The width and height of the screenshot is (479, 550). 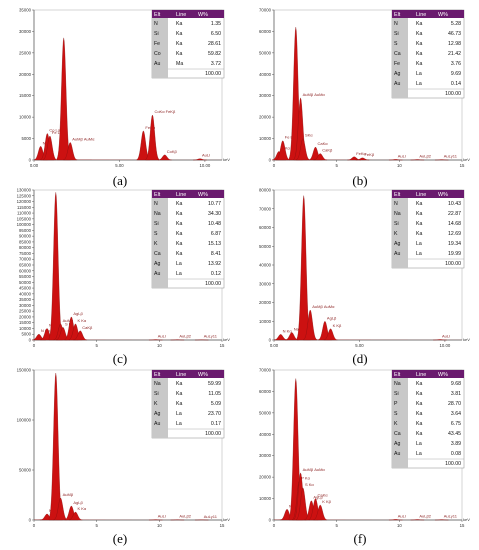 What do you see at coordinates (456, 84) in the screenshot?
I see `table-cell: 0.14` at bounding box center [456, 84].